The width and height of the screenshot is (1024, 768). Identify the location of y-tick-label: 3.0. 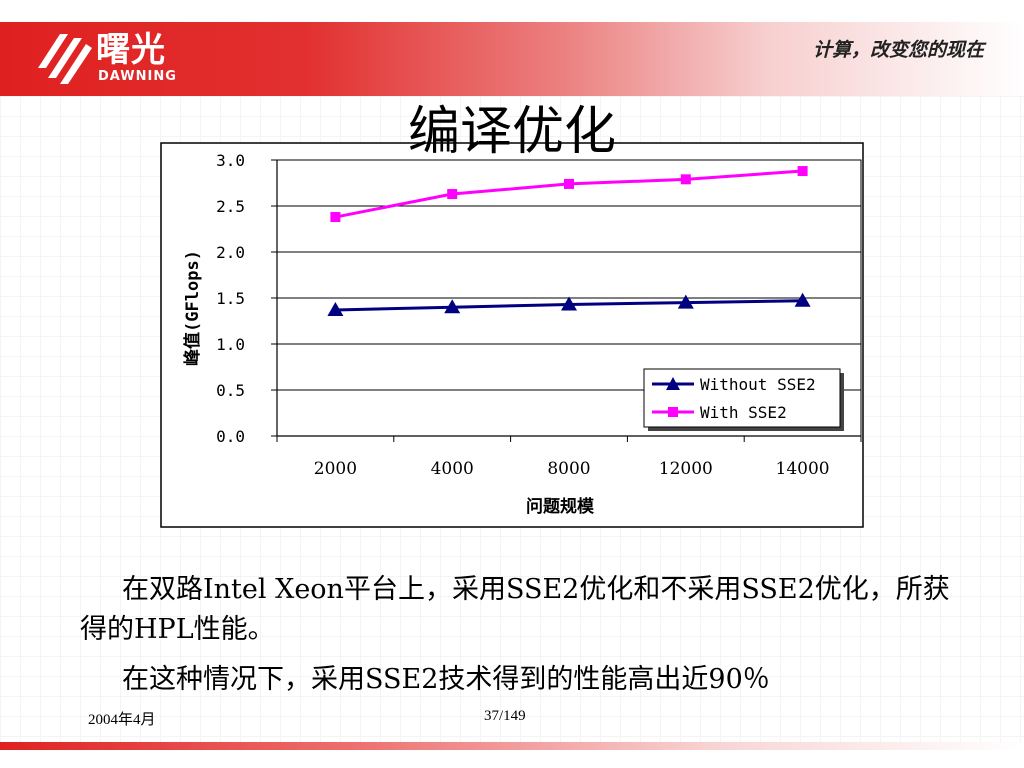
(230, 160).